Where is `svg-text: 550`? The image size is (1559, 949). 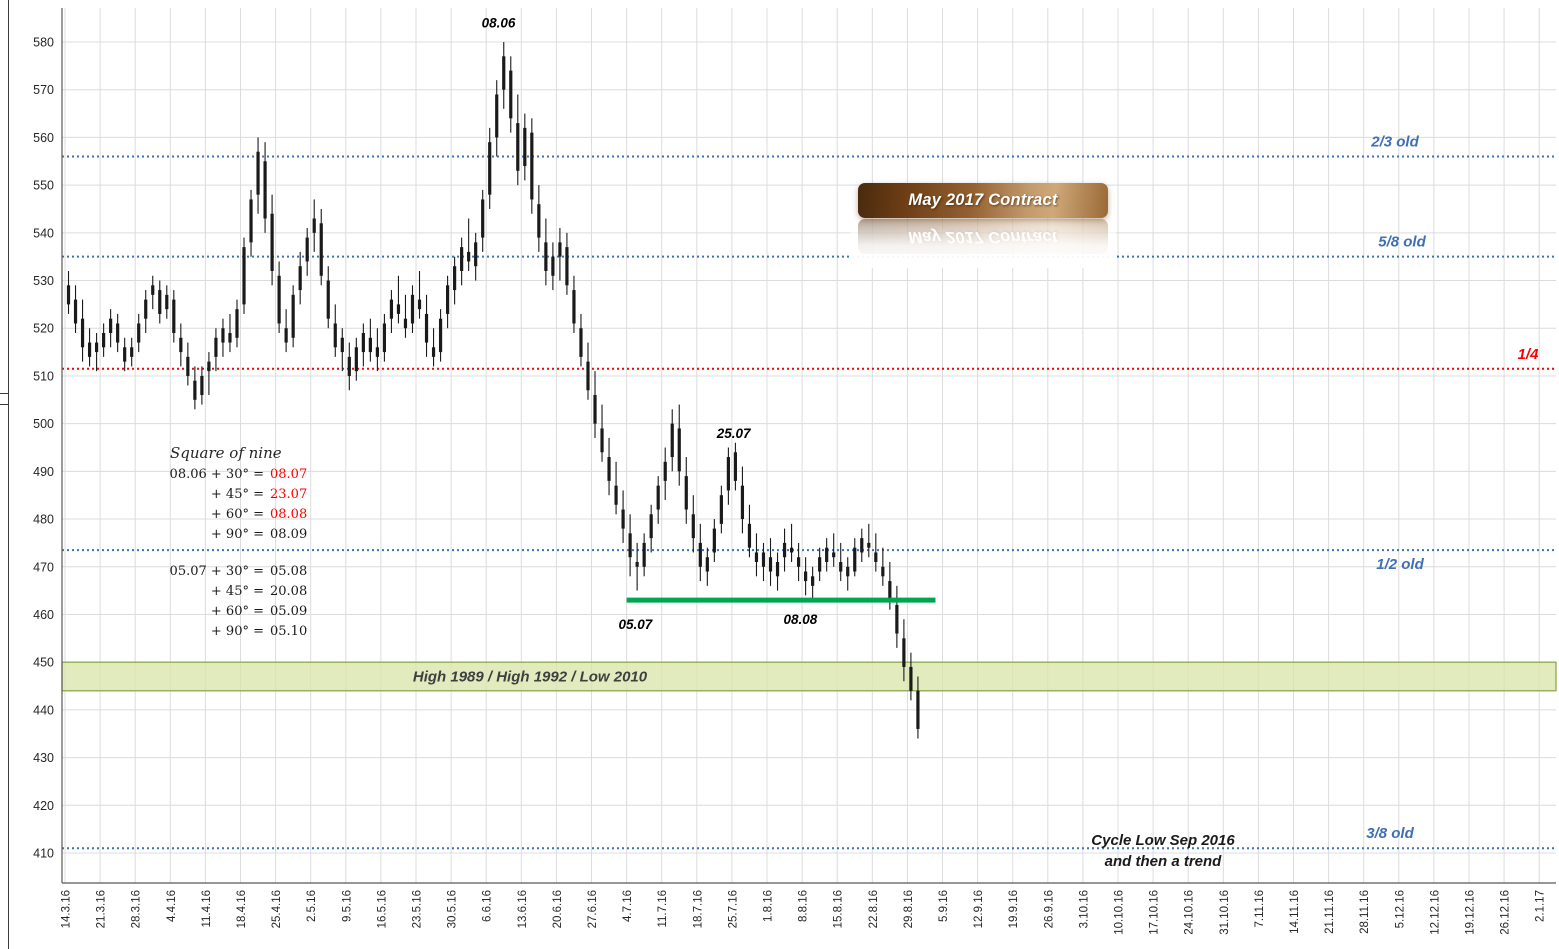
svg-text: 550 is located at coordinates (43, 186).